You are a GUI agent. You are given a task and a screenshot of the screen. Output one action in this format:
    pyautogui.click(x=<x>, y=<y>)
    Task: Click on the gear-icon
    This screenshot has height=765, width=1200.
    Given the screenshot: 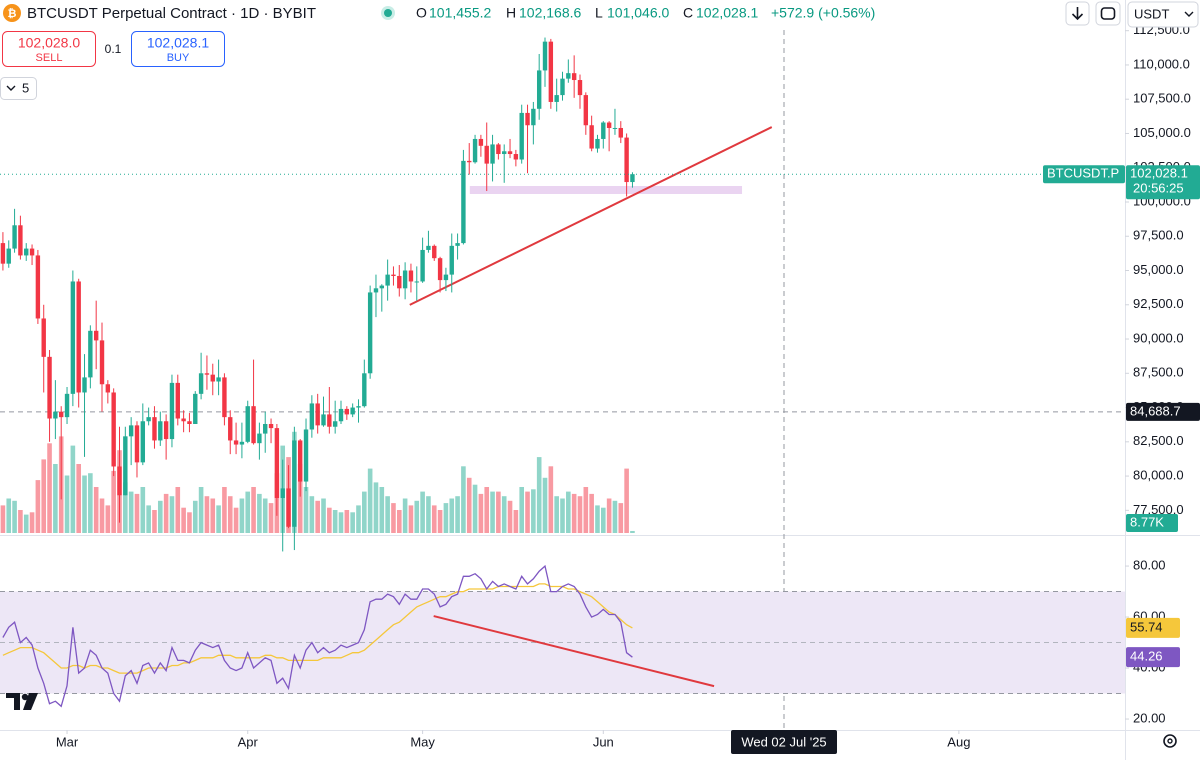 What is the action you would take?
    pyautogui.click(x=1170, y=741)
    